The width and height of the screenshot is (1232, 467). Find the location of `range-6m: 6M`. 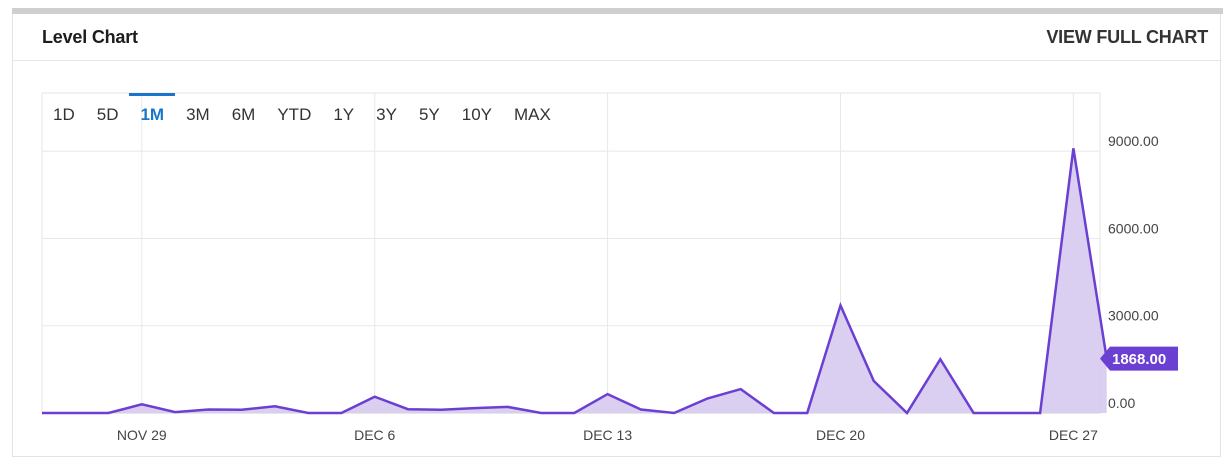

range-6m: 6M is located at coordinates (243, 114).